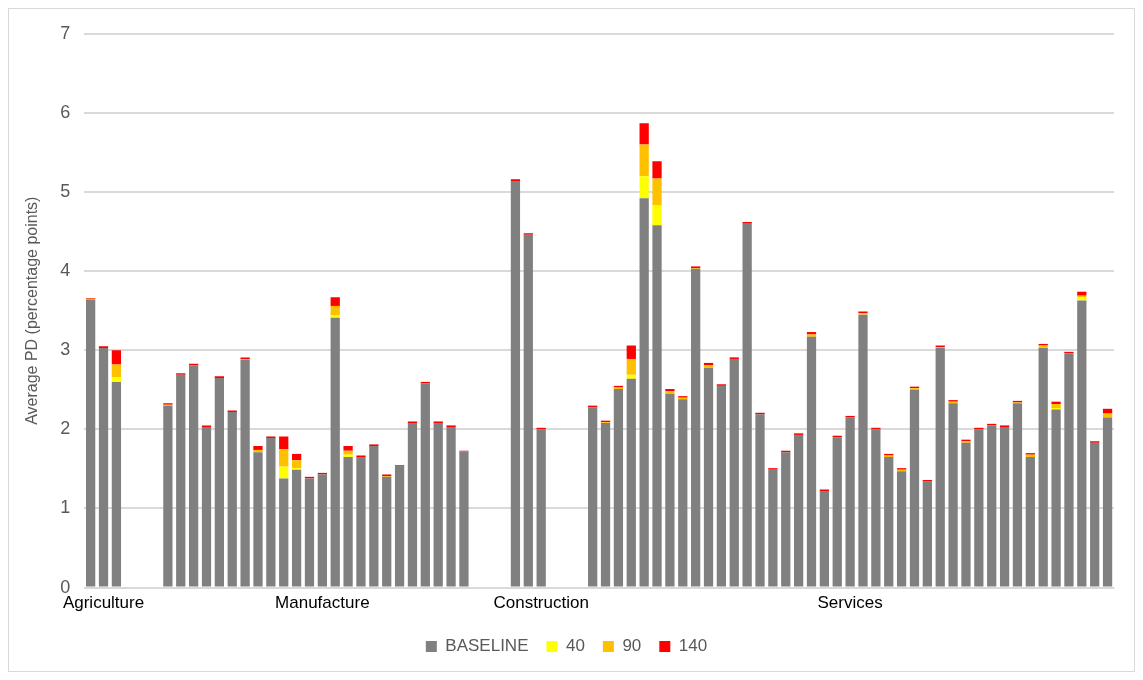  Describe the element at coordinates (541, 603) in the screenshot. I see `x-tick-label: Construction` at that location.